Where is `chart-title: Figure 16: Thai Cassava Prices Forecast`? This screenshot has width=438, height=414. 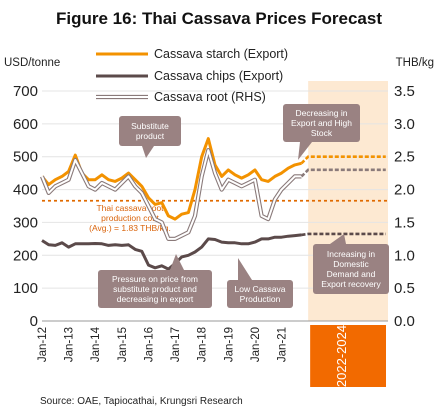
chart-title: Figure 16: Thai Cassava Prices Forecast is located at coordinates (219, 18).